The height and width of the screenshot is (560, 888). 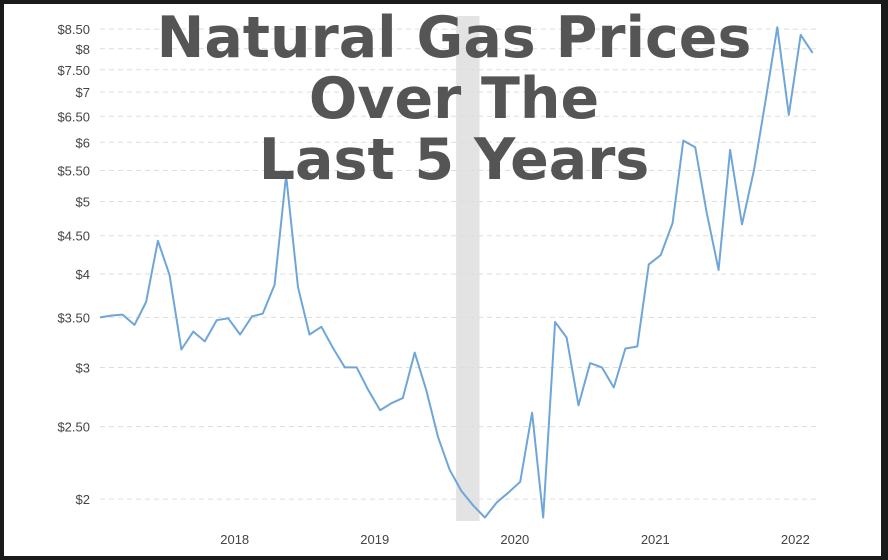 What do you see at coordinates (73, 29) in the screenshot?
I see `y-tick-label: $8.50` at bounding box center [73, 29].